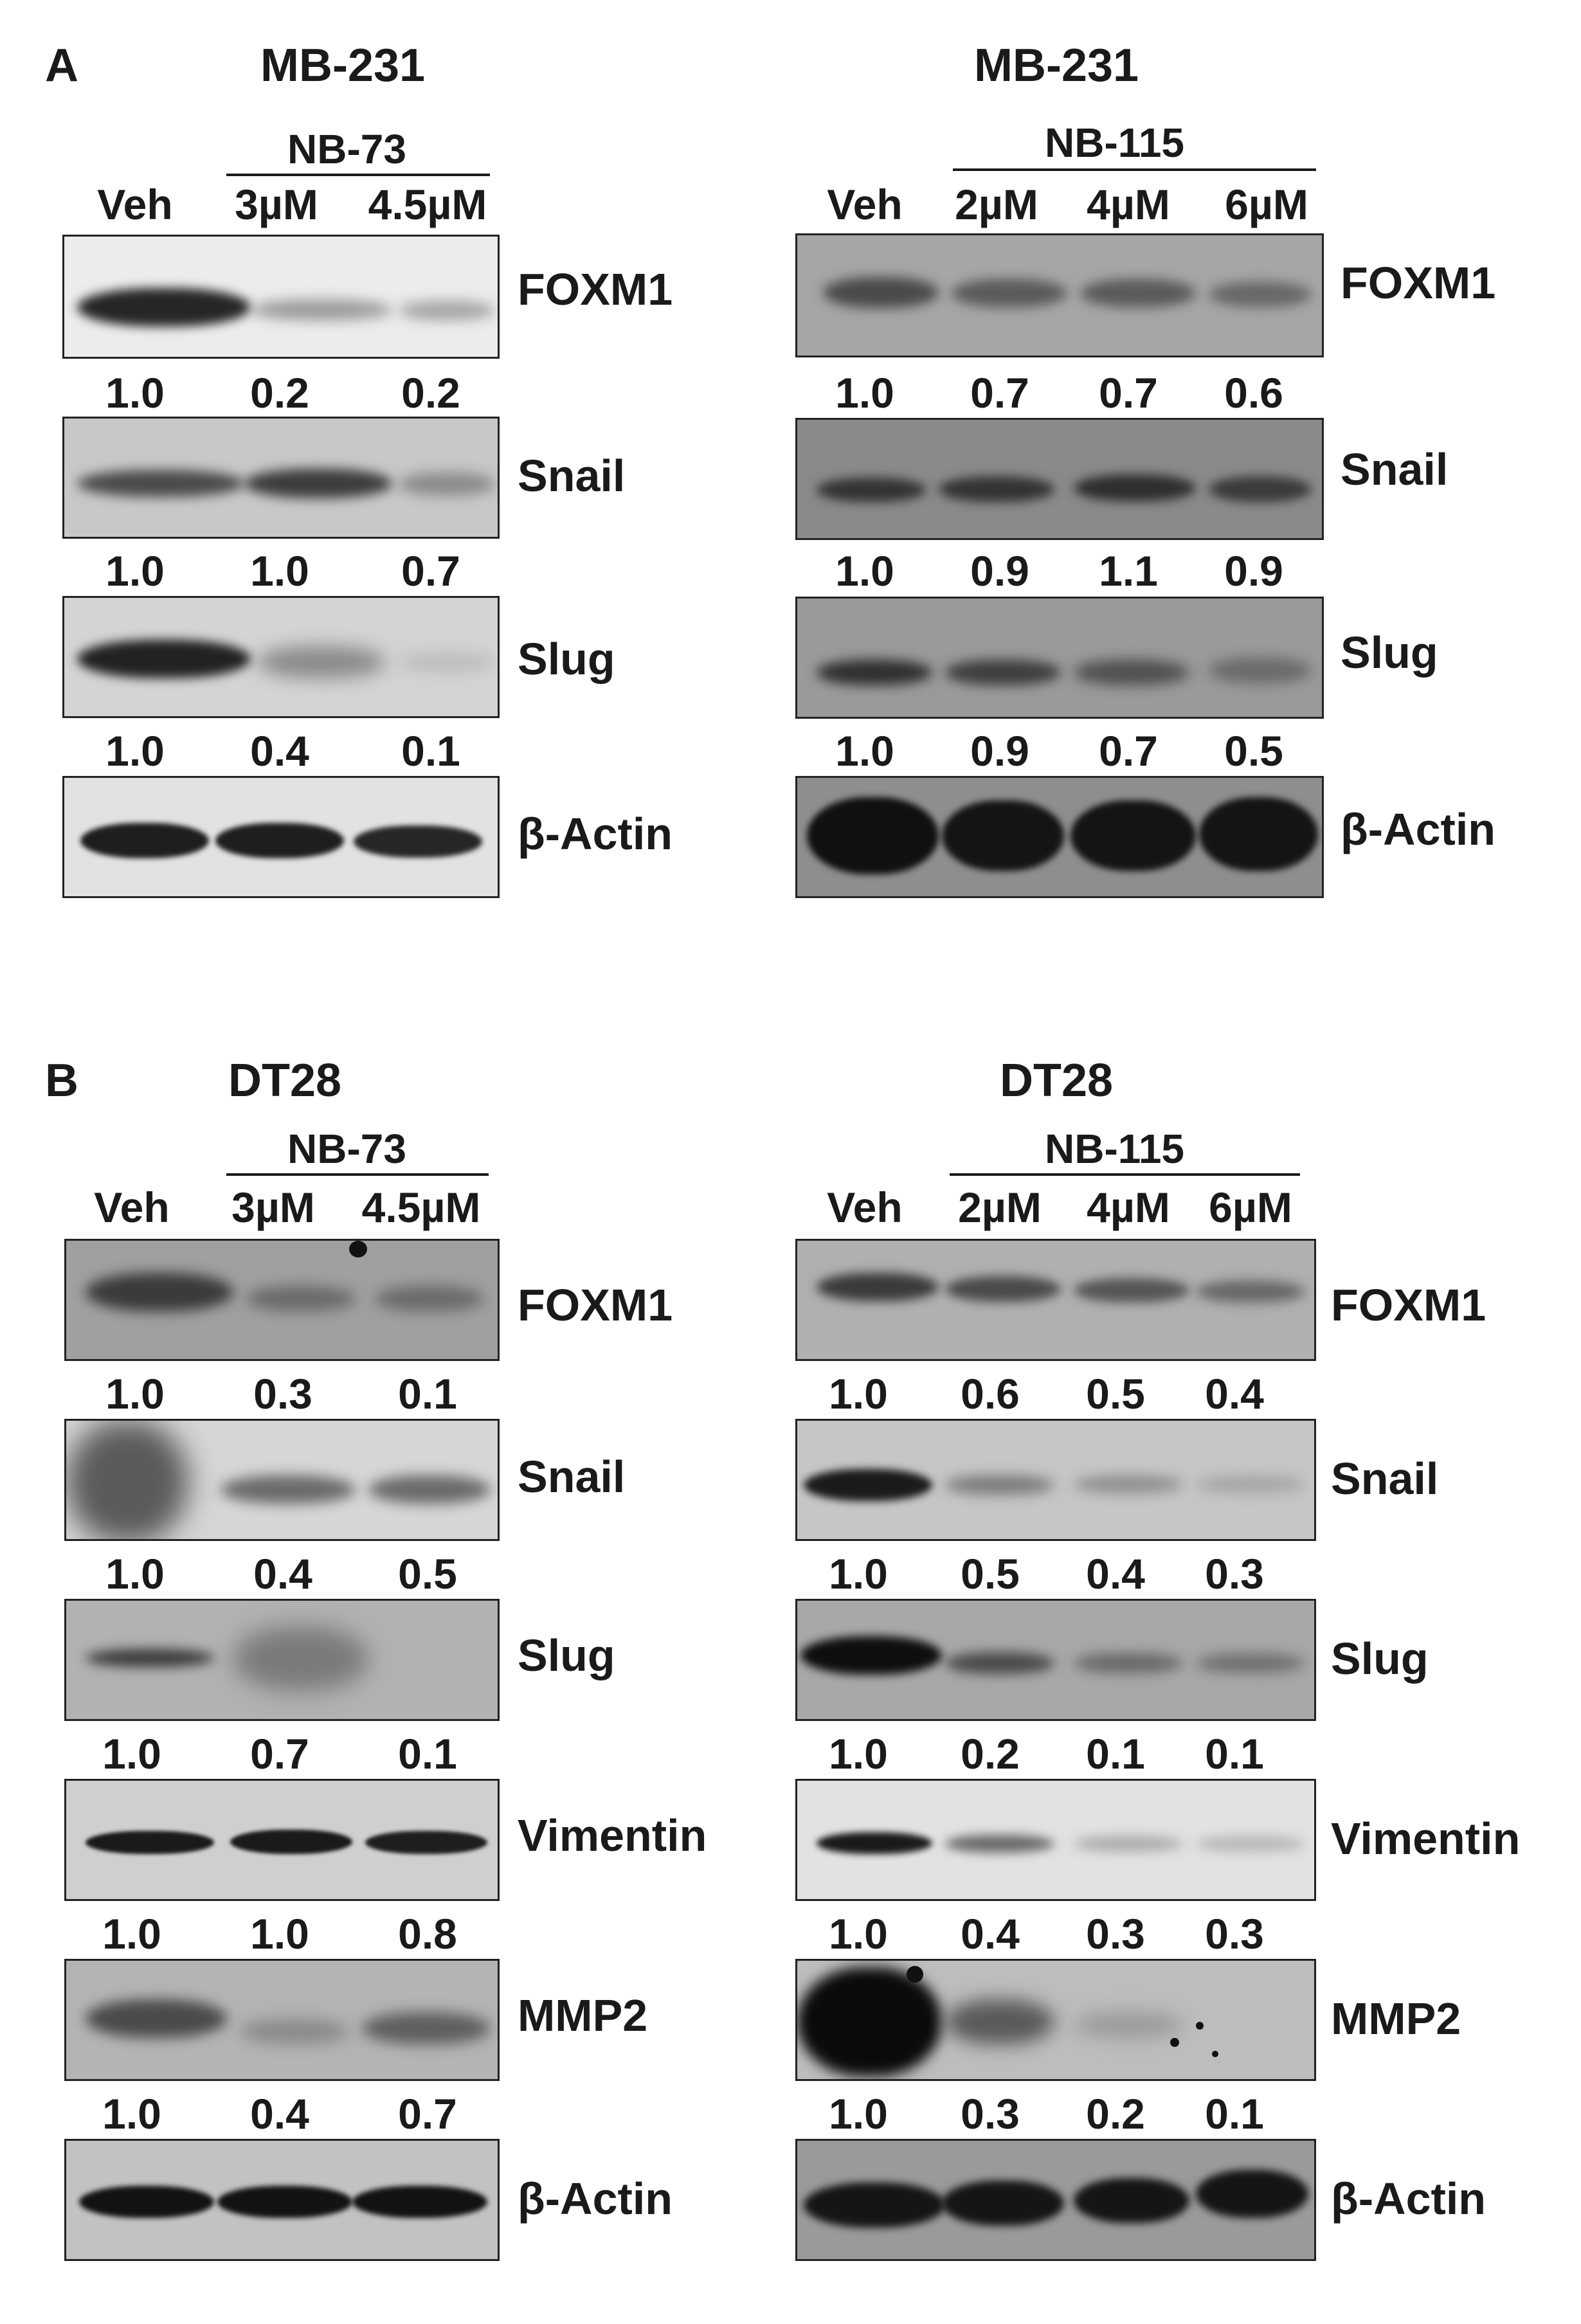 The height and width of the screenshot is (2324, 1581). What do you see at coordinates (1128, 1207) in the screenshot?
I see `lane-label: 4µM` at bounding box center [1128, 1207].